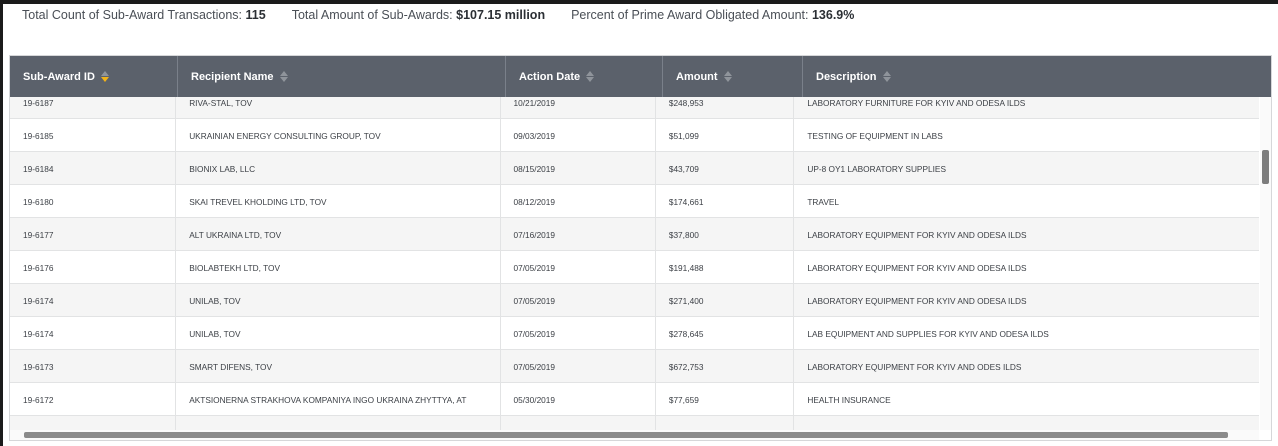 This screenshot has height=446, width=1278. What do you see at coordinates (578, 135) in the screenshot?
I see `cell-action-date: 09/03/2019` at bounding box center [578, 135].